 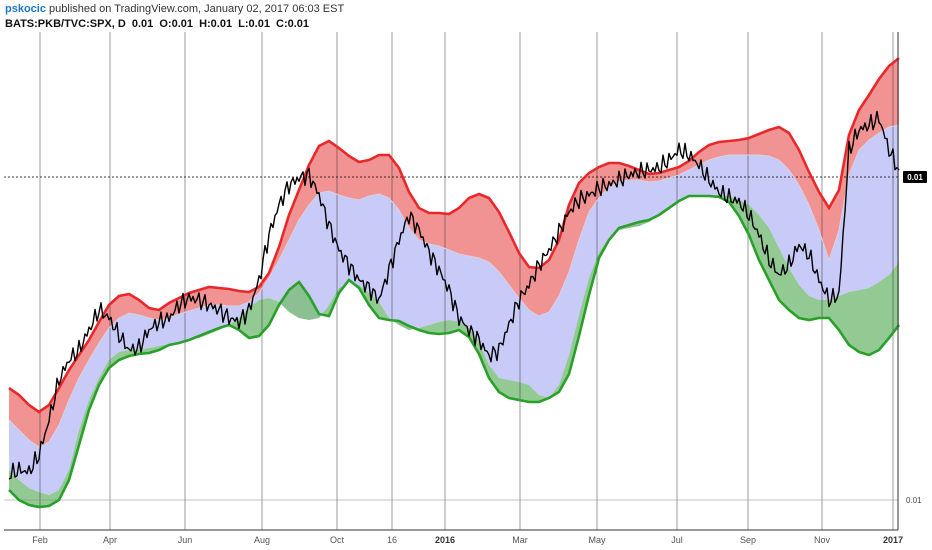 I want to click on y-tick-label: 0.01, so click(x=914, y=500).